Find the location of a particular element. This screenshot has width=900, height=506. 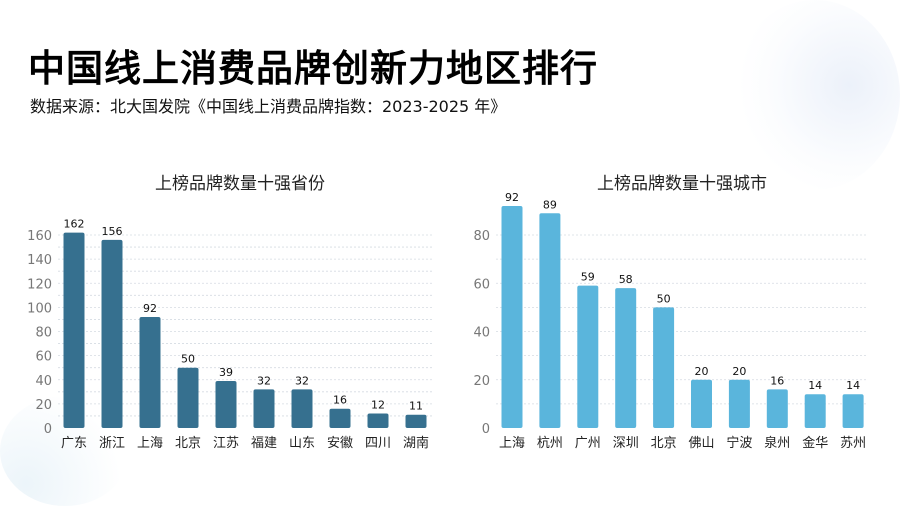

bar-江苏 is located at coordinates (226, 404).